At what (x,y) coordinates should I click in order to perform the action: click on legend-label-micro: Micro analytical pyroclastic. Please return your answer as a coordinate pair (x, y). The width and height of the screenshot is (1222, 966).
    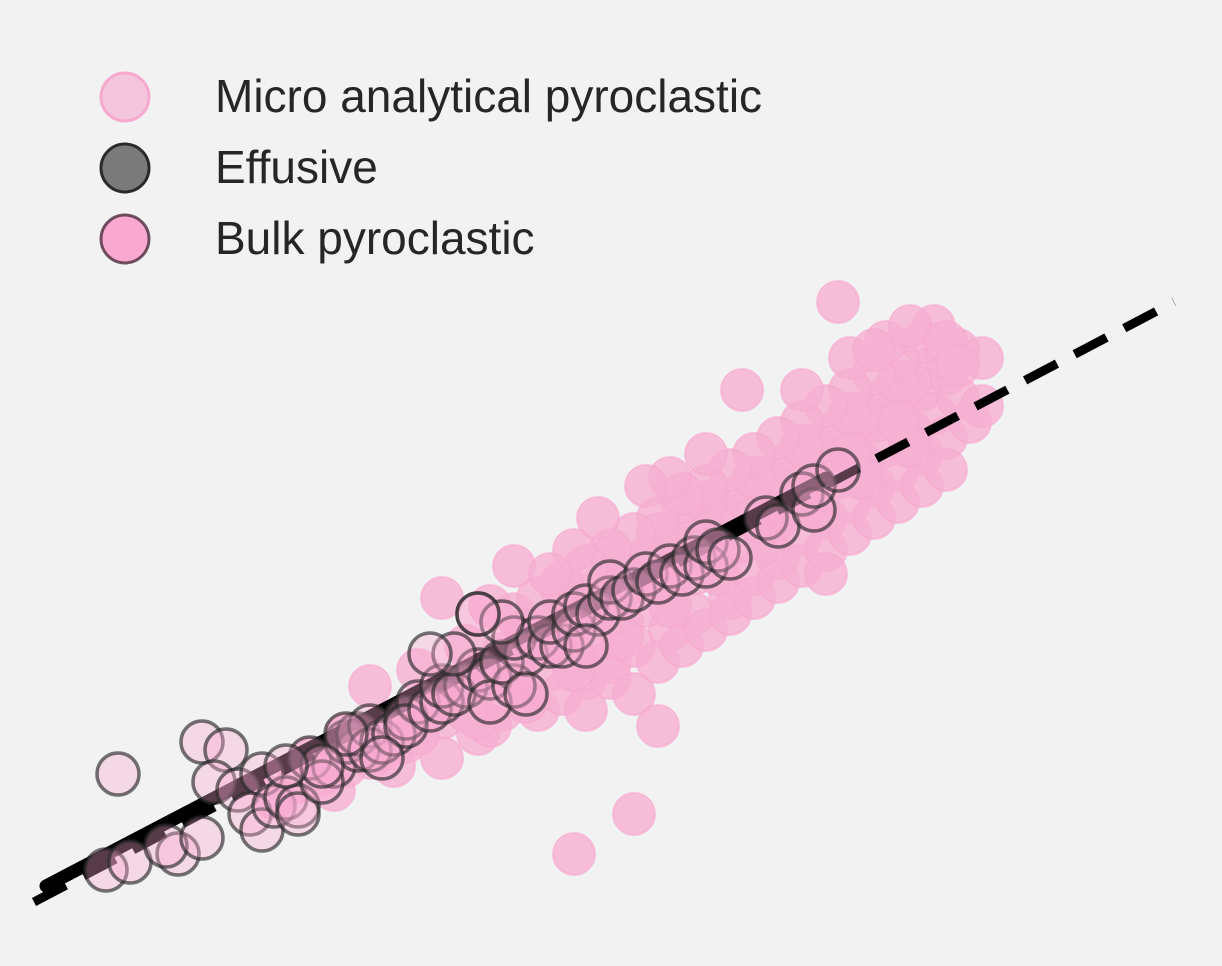
    Looking at the image, I should click on (488, 96).